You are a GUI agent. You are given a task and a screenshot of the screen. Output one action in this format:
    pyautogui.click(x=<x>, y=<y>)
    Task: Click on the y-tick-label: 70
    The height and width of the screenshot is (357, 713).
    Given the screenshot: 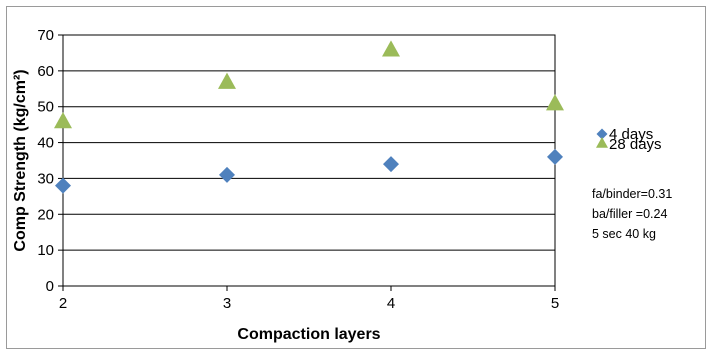 What is the action you would take?
    pyautogui.click(x=45, y=35)
    